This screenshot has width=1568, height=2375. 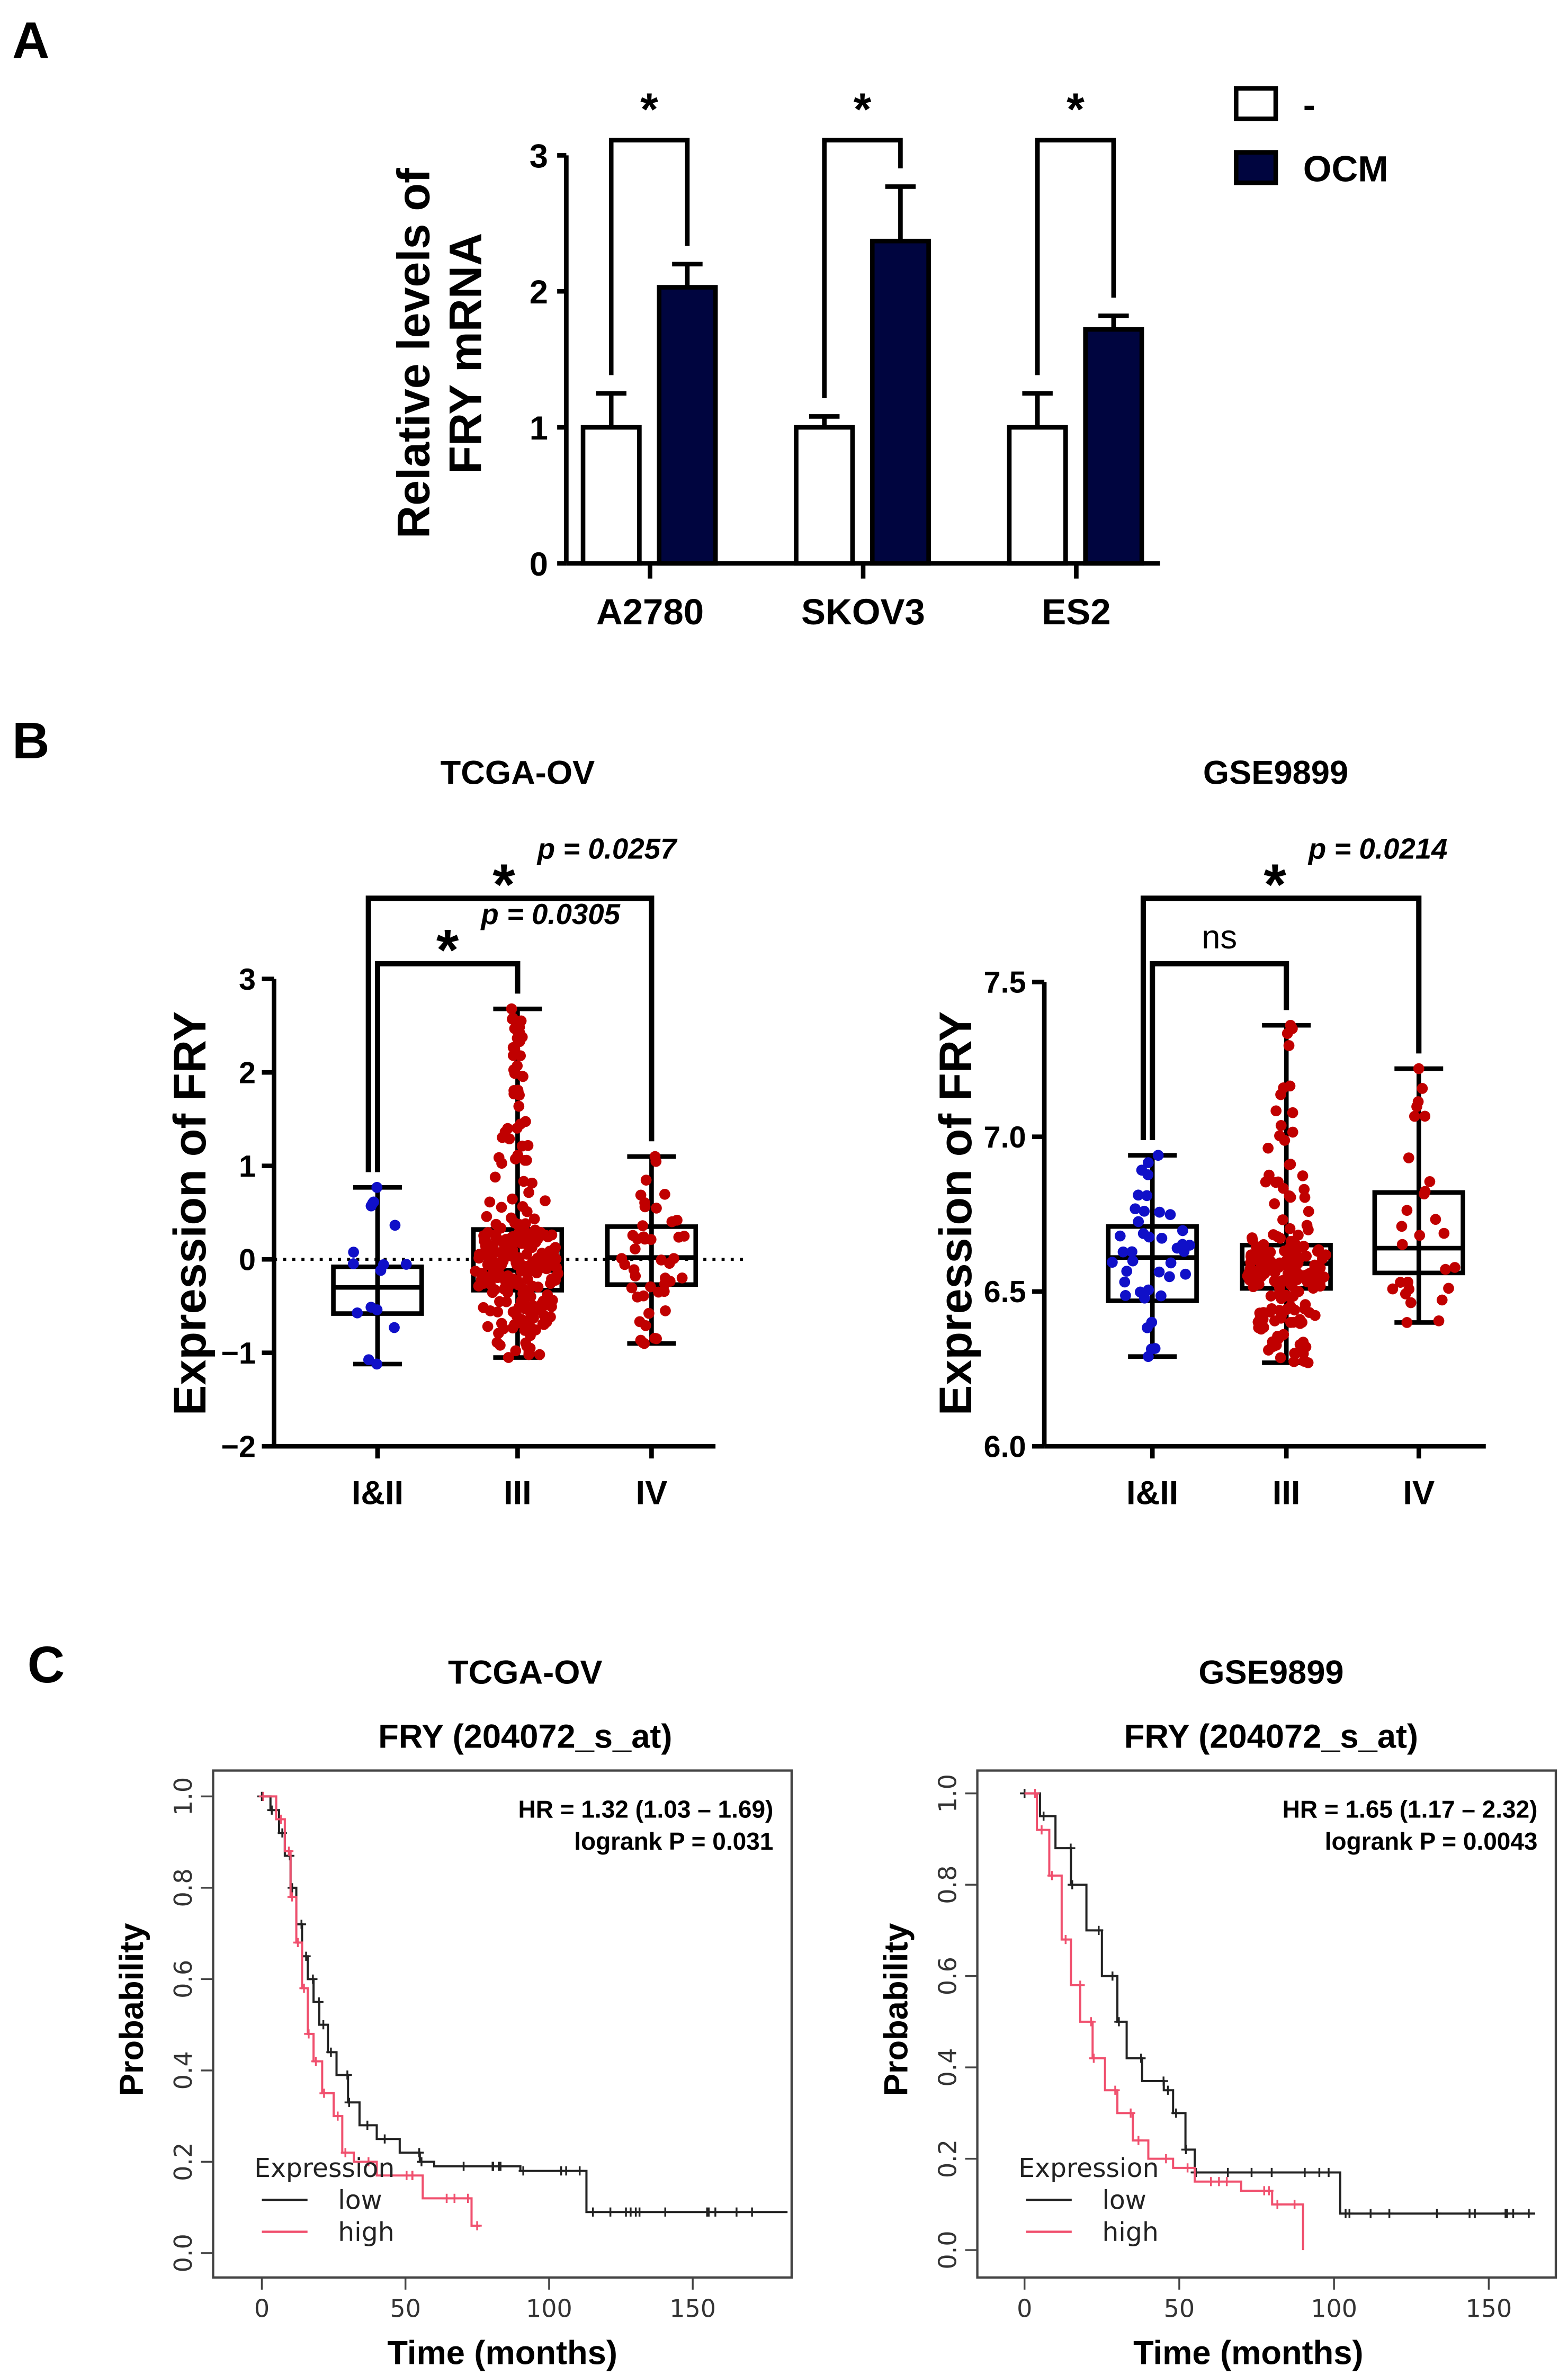 What do you see at coordinates (1287, 1493) in the screenshot?
I see `x-tick-label: III` at bounding box center [1287, 1493].